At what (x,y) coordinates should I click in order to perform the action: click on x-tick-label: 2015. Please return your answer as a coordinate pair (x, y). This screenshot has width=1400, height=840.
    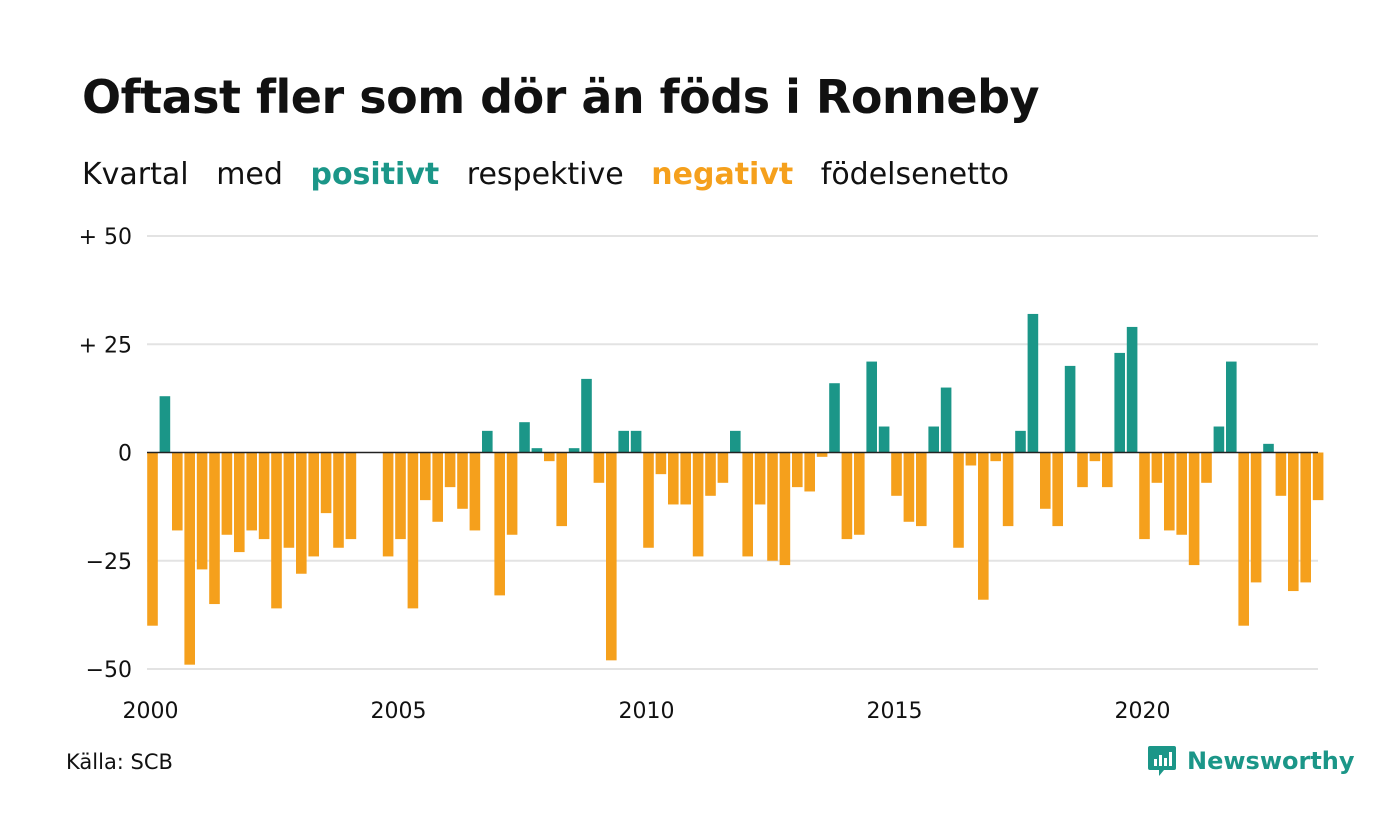
    Looking at the image, I should click on (895, 711).